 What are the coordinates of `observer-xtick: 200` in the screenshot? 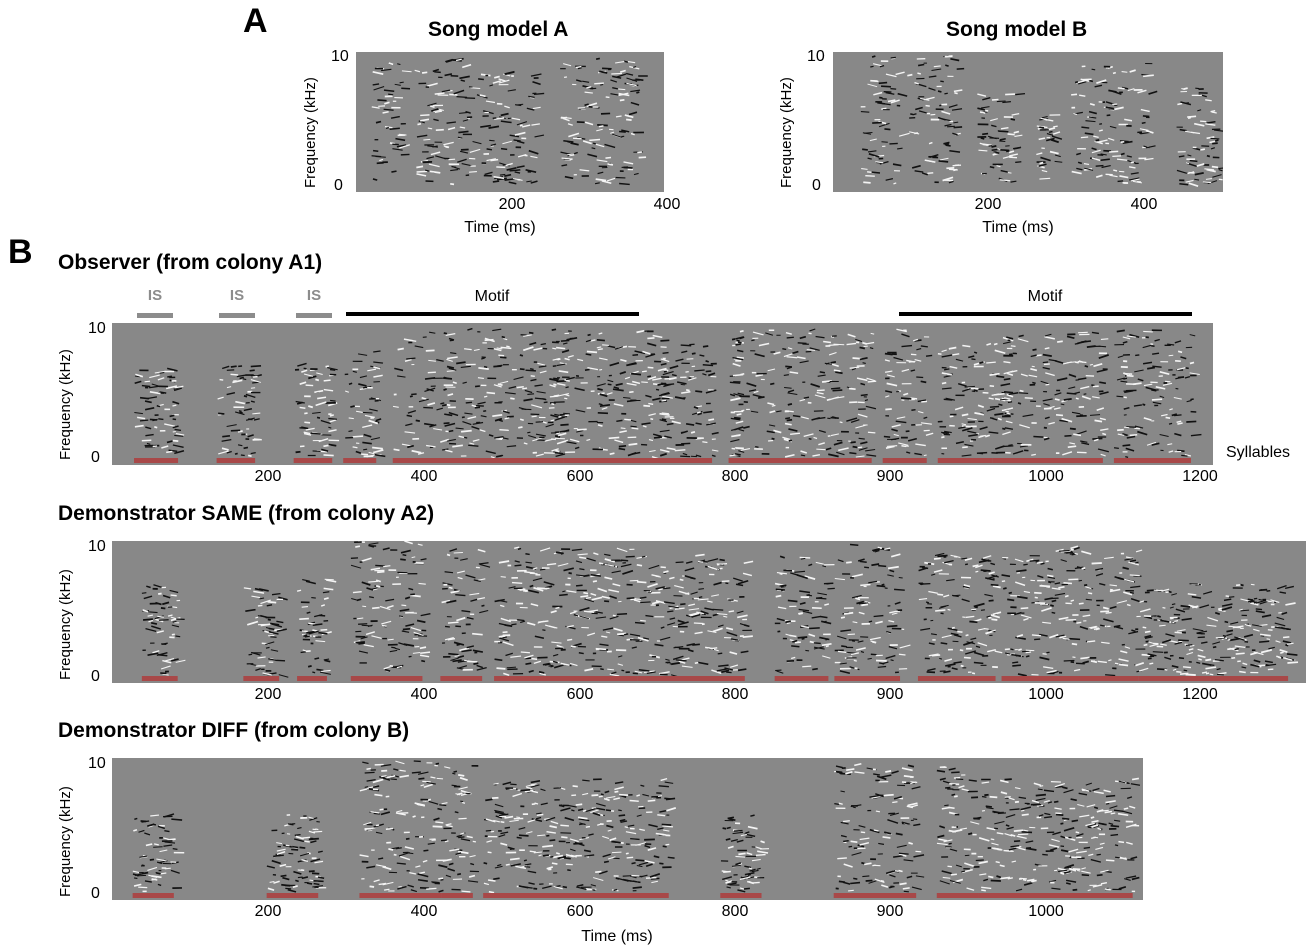 It's located at (268, 476).